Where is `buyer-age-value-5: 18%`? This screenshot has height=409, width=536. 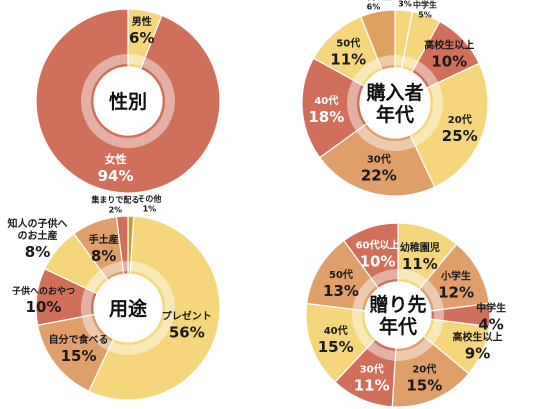 buyer-age-value-5: 18% is located at coordinates (326, 117).